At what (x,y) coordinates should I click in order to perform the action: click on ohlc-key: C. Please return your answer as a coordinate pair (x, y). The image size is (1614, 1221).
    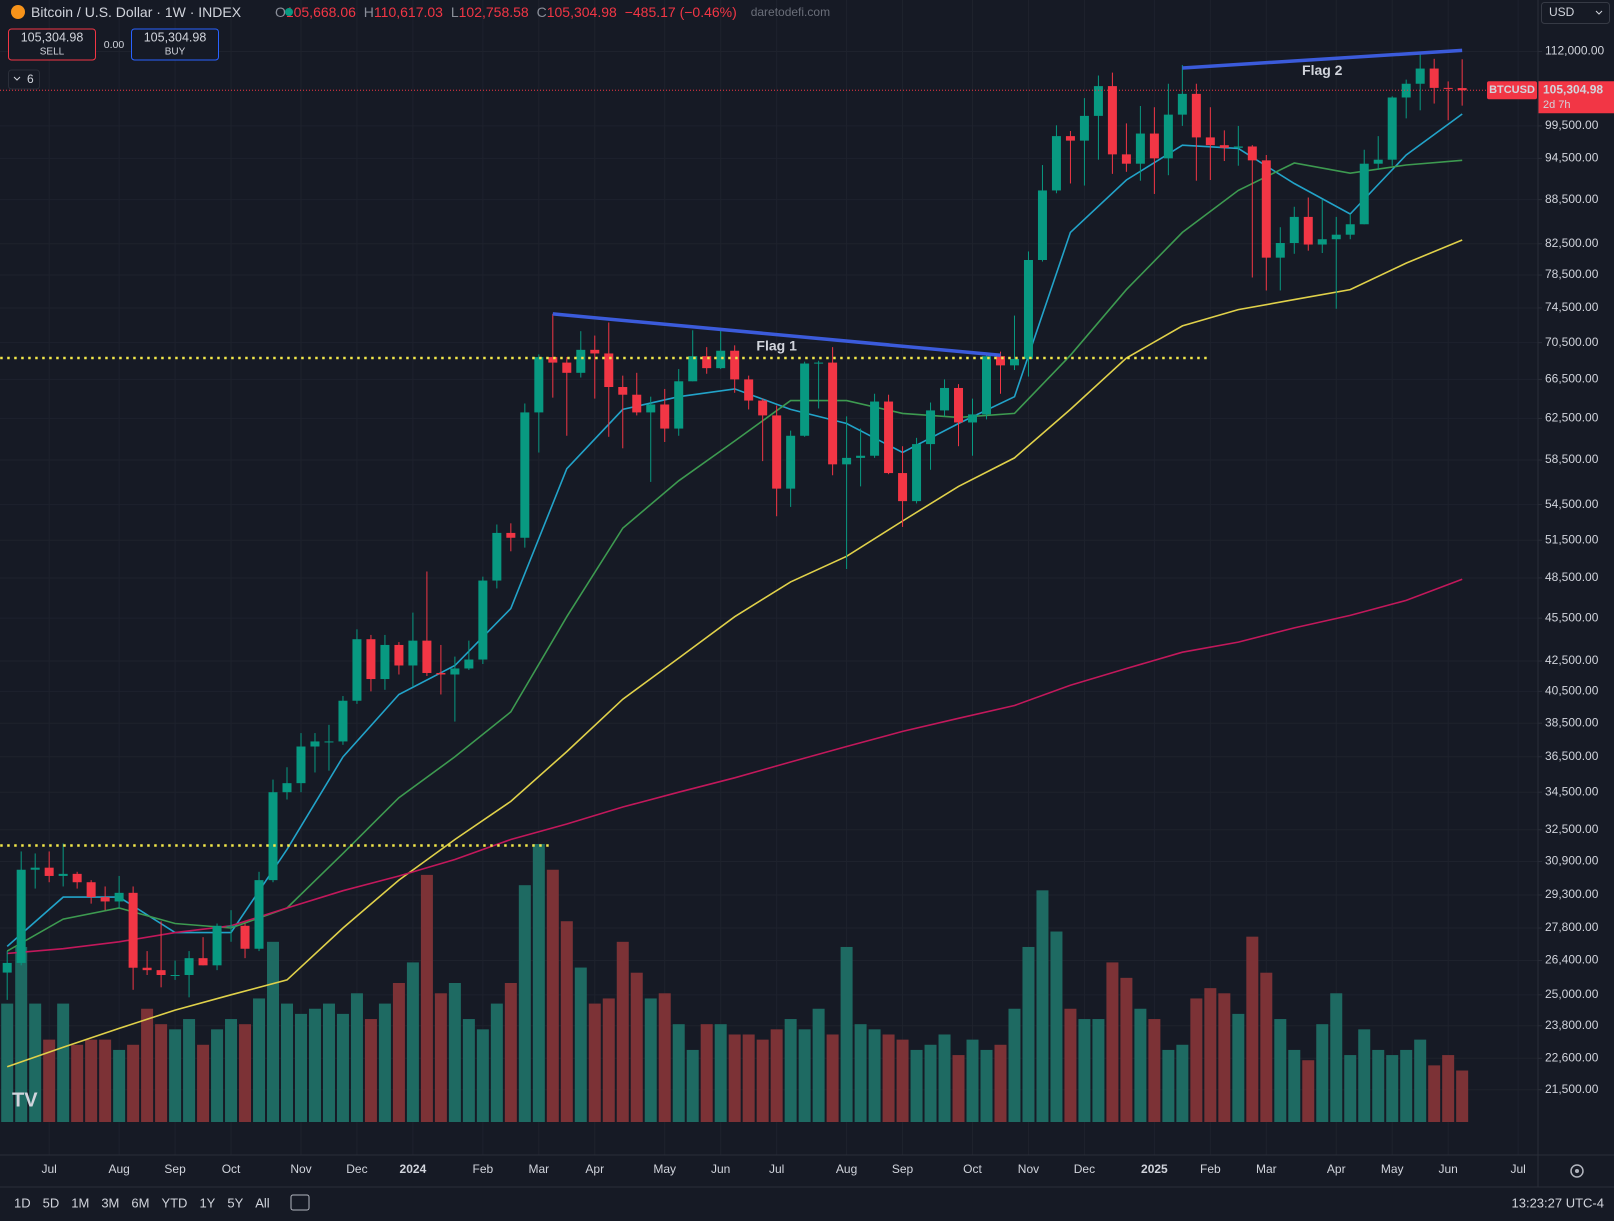
    Looking at the image, I should click on (542, 12).